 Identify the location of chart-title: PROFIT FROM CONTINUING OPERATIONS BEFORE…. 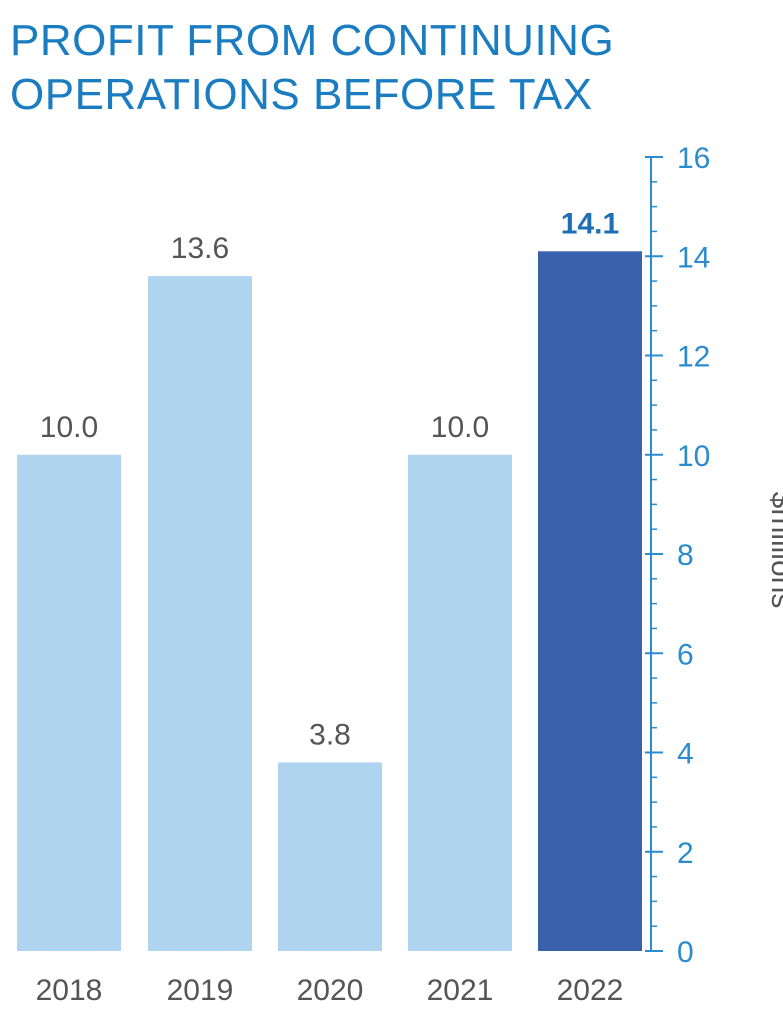
(312, 68).